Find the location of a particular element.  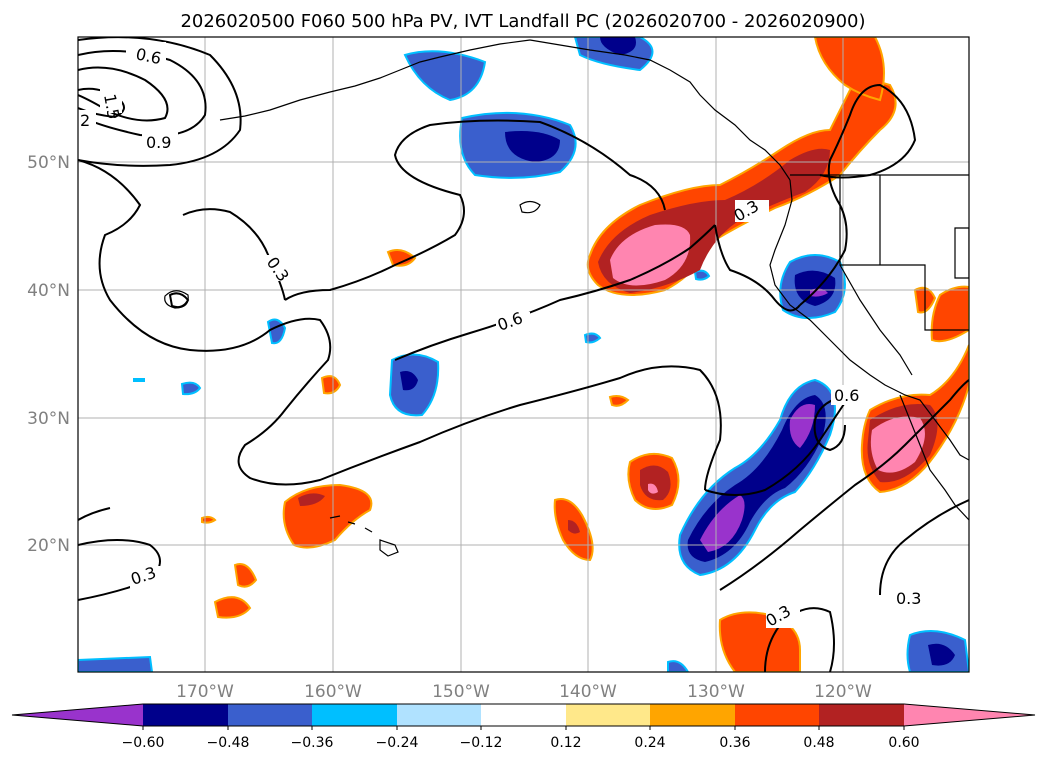

shade-orange-s1 is located at coordinates (401, 258).